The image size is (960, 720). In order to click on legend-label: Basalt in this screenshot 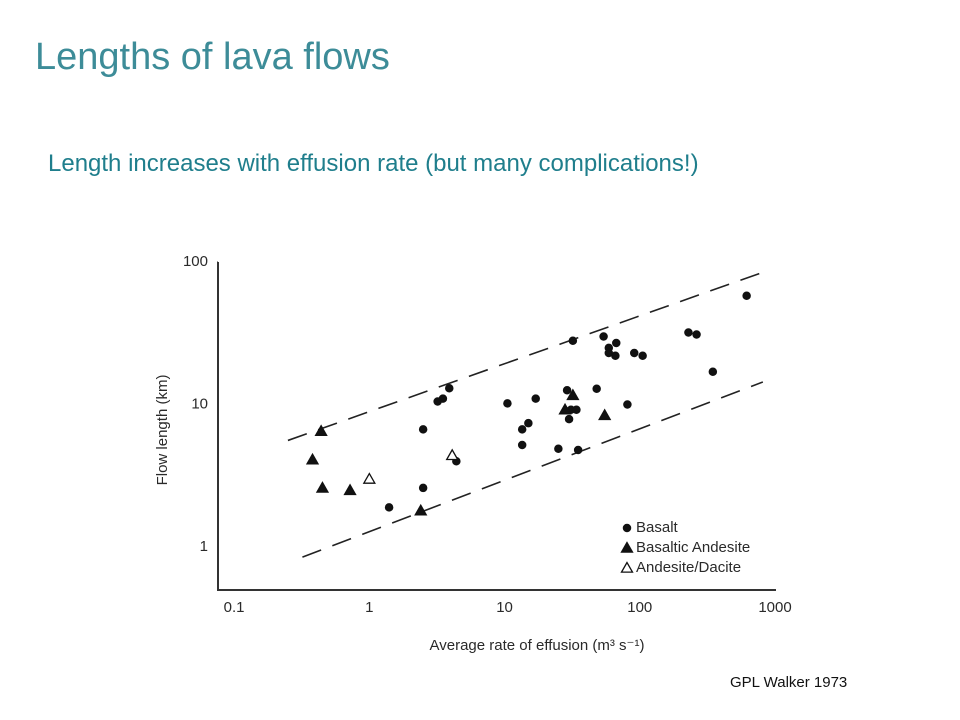, I will do `click(657, 527)`.